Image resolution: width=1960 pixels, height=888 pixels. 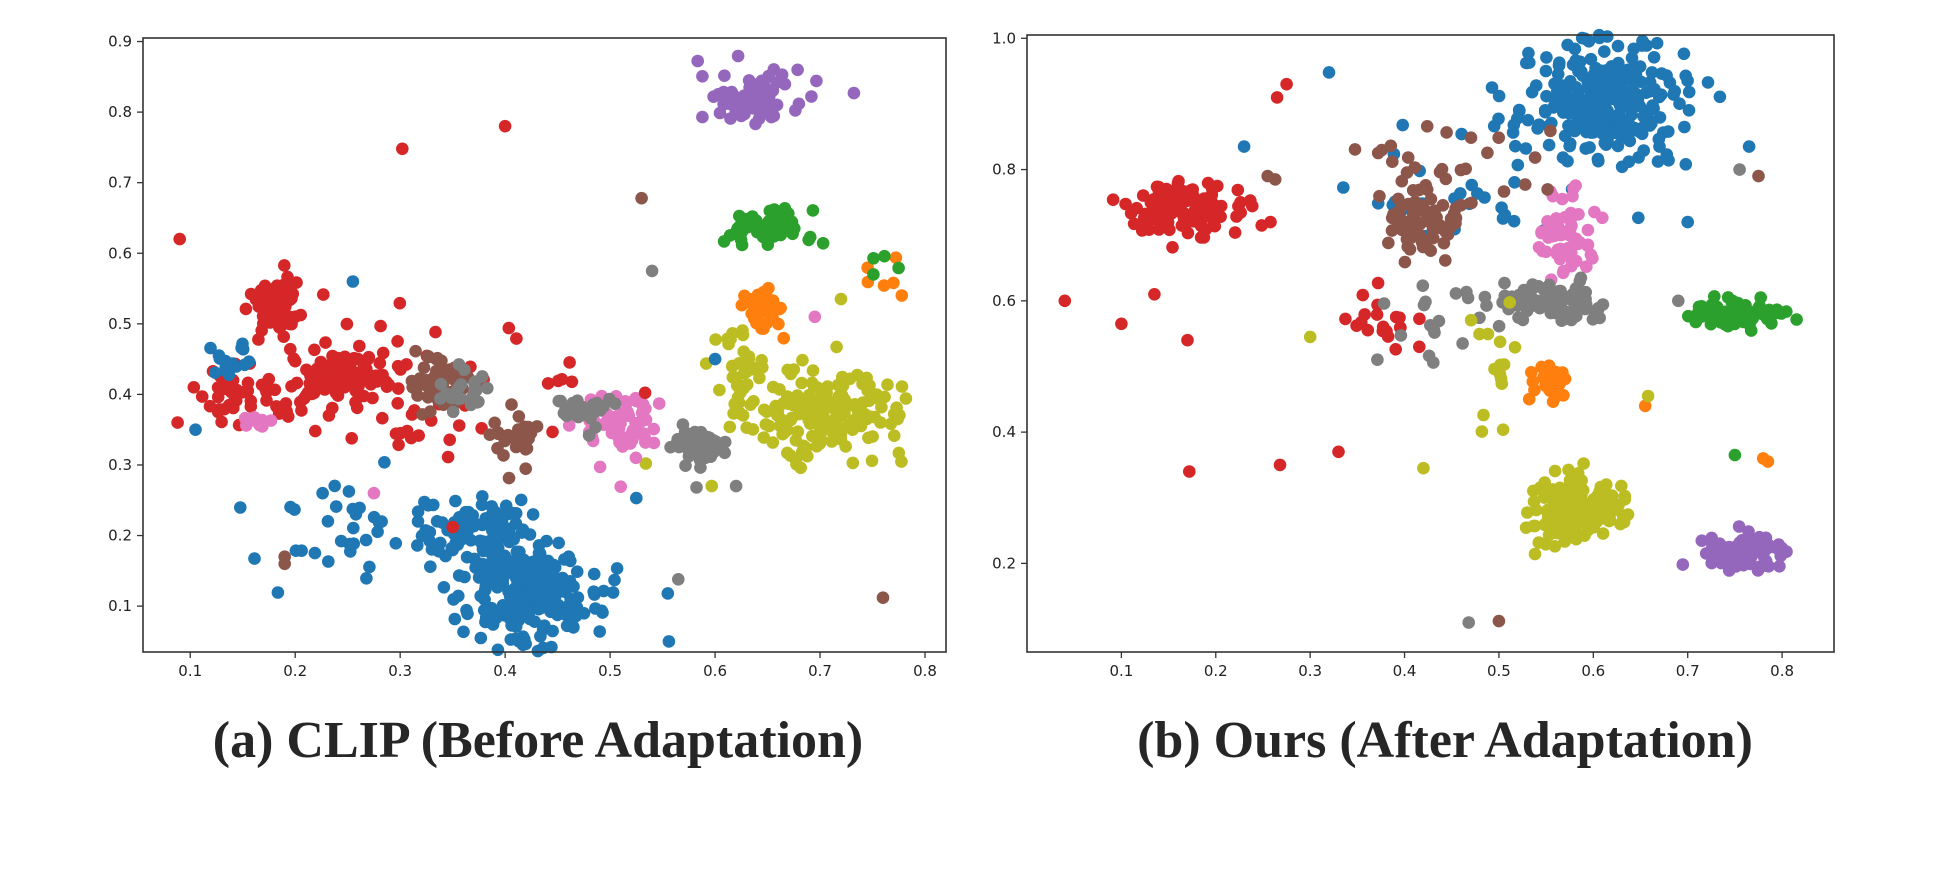 What do you see at coordinates (120, 394) in the screenshot?
I see `y-tick-label: 0.4` at bounding box center [120, 394].